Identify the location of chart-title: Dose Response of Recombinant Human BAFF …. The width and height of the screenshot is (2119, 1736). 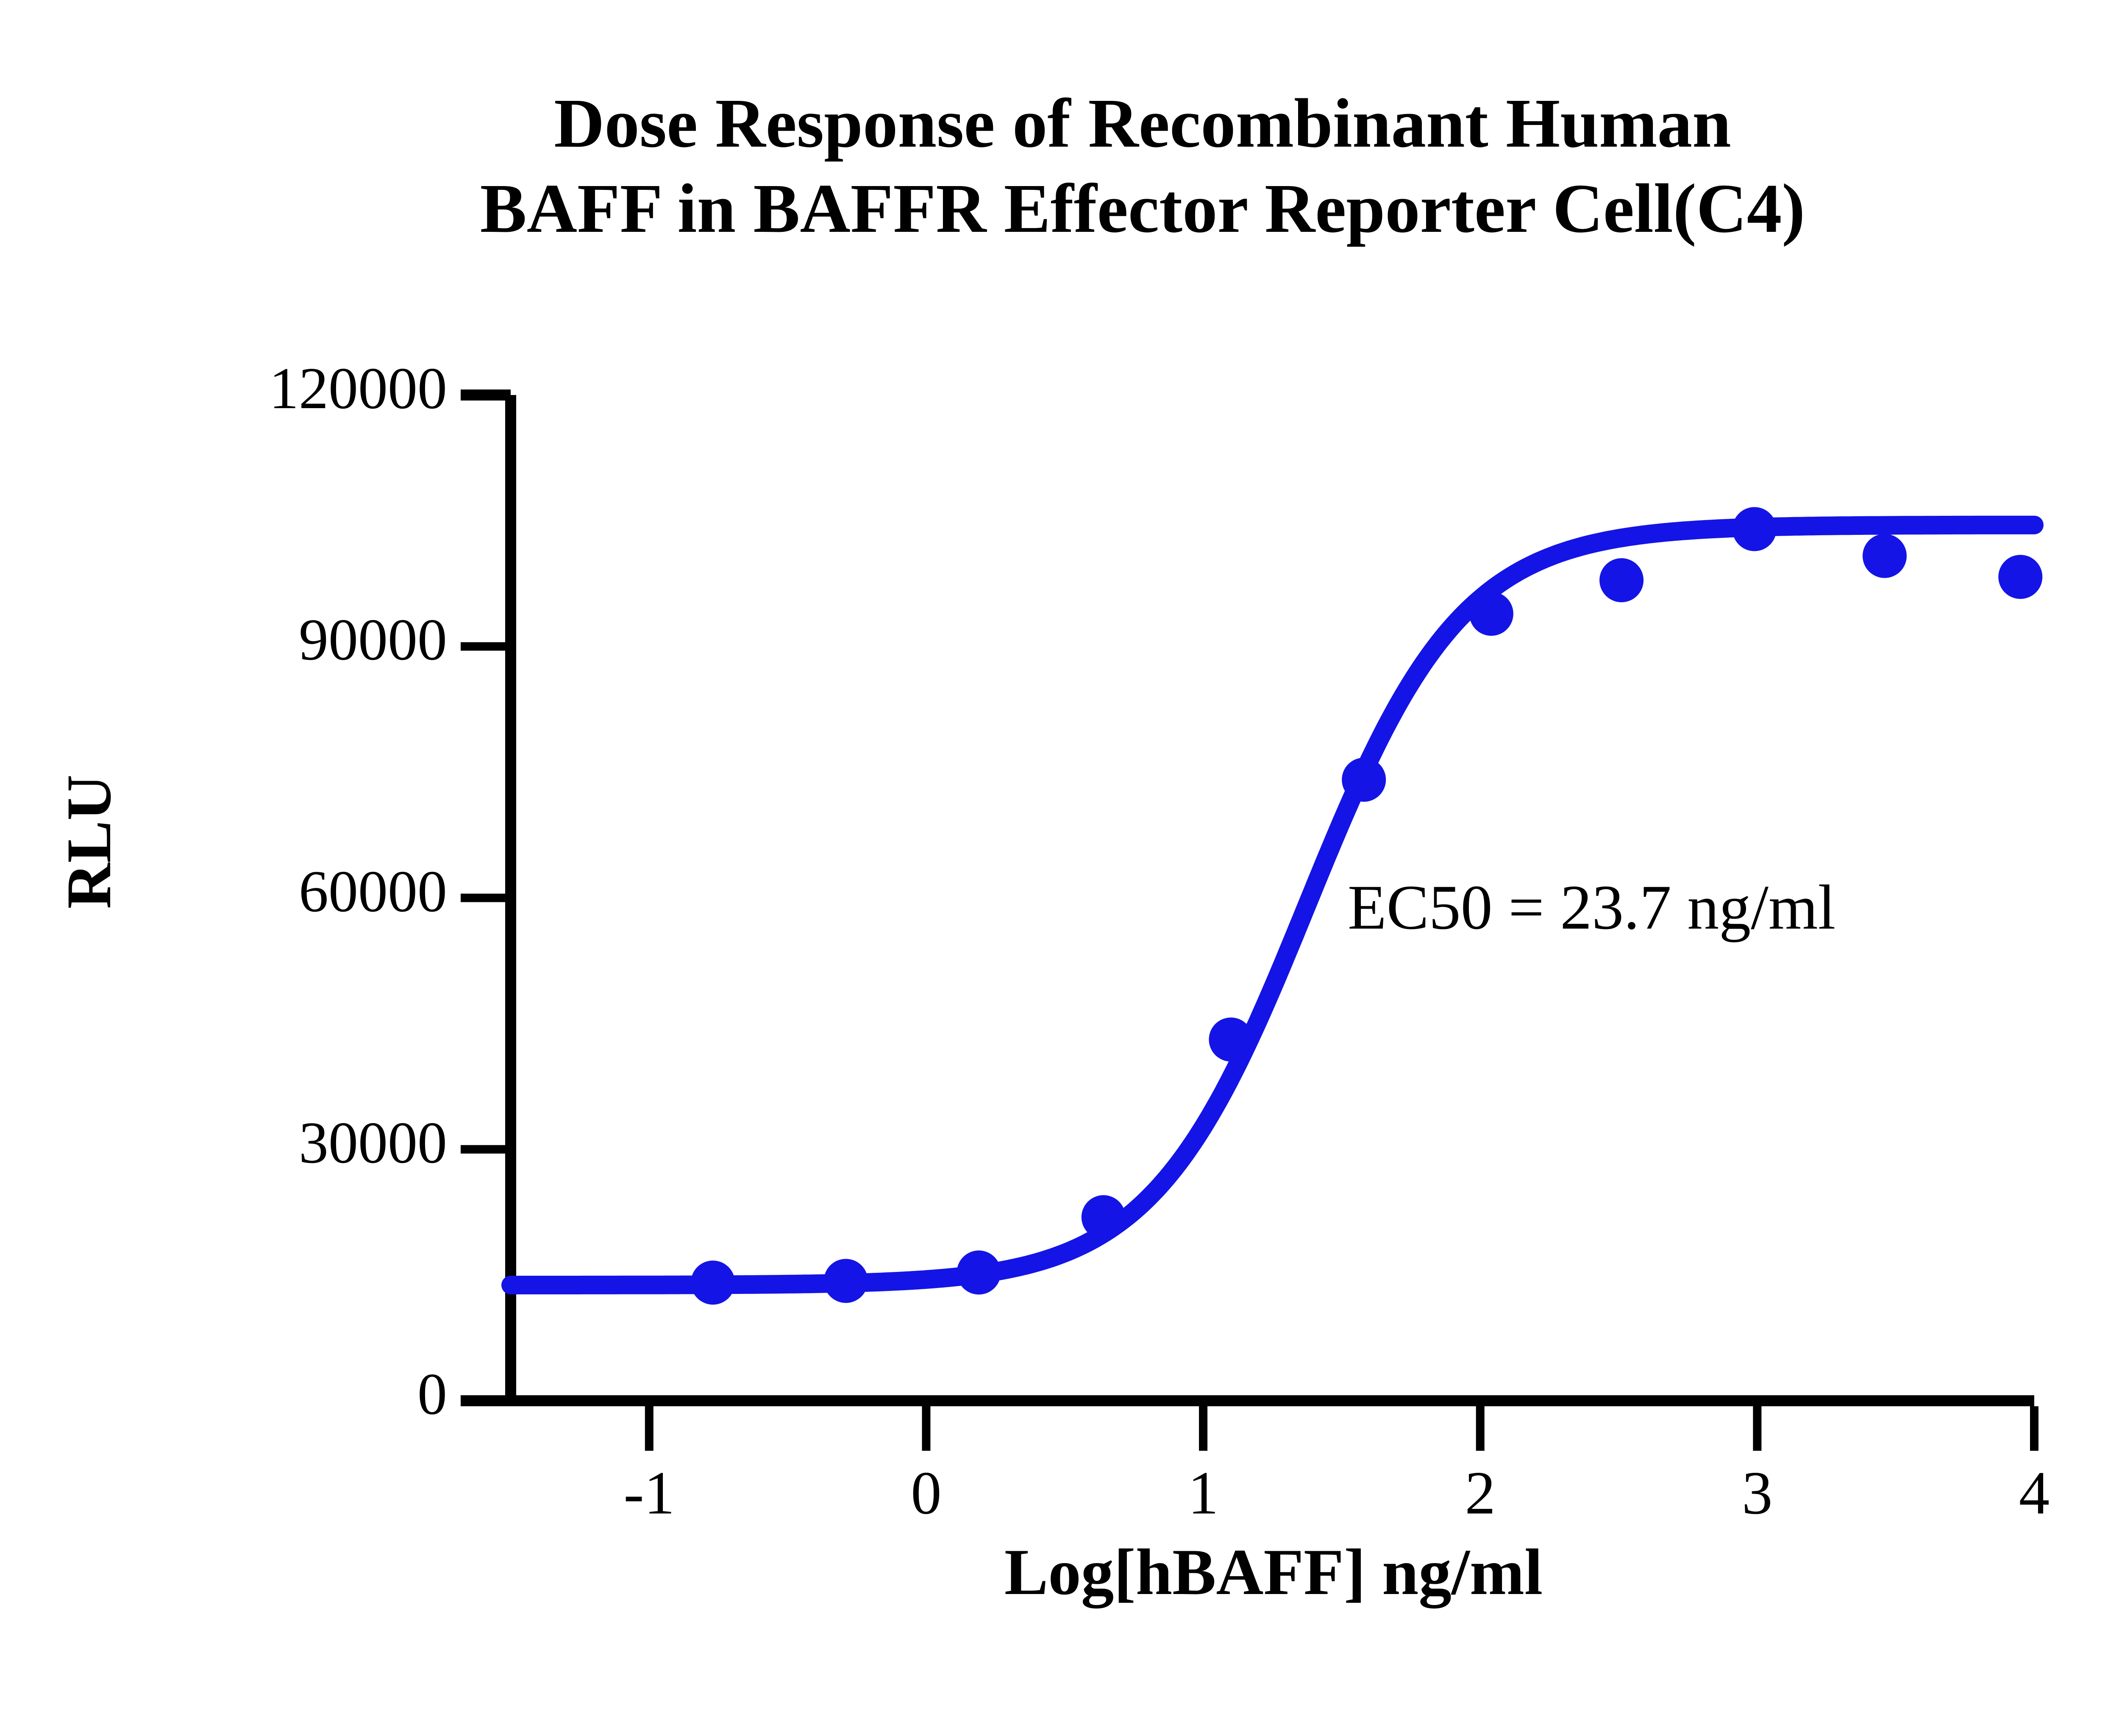
(1143, 166).